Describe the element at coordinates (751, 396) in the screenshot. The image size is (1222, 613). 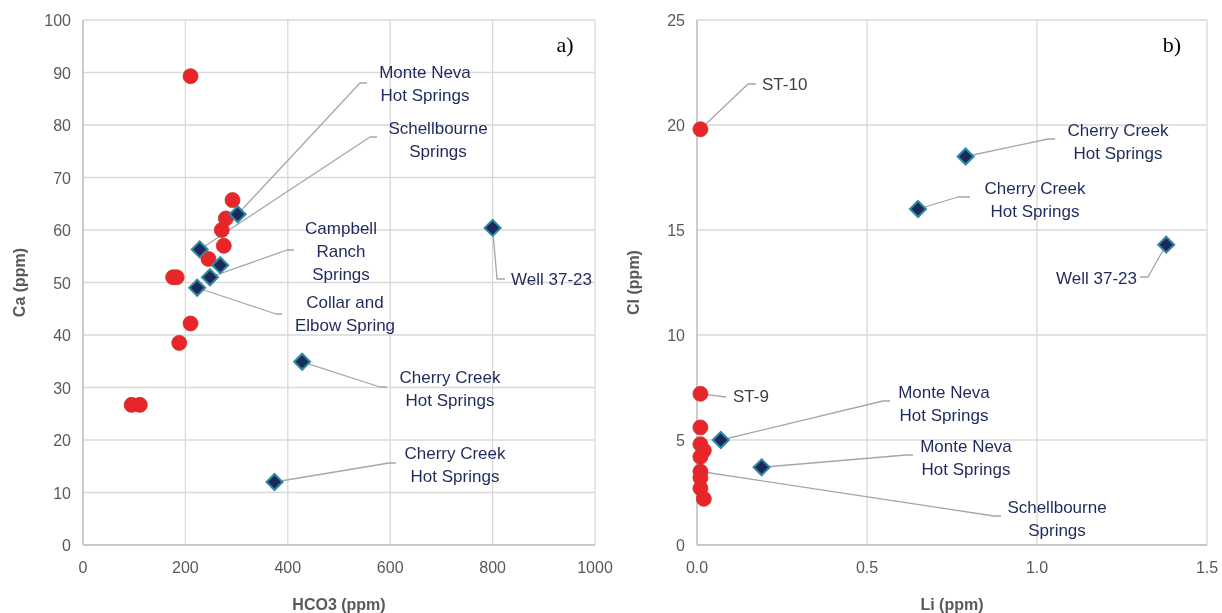
I see `annotation: ST-9` at that location.